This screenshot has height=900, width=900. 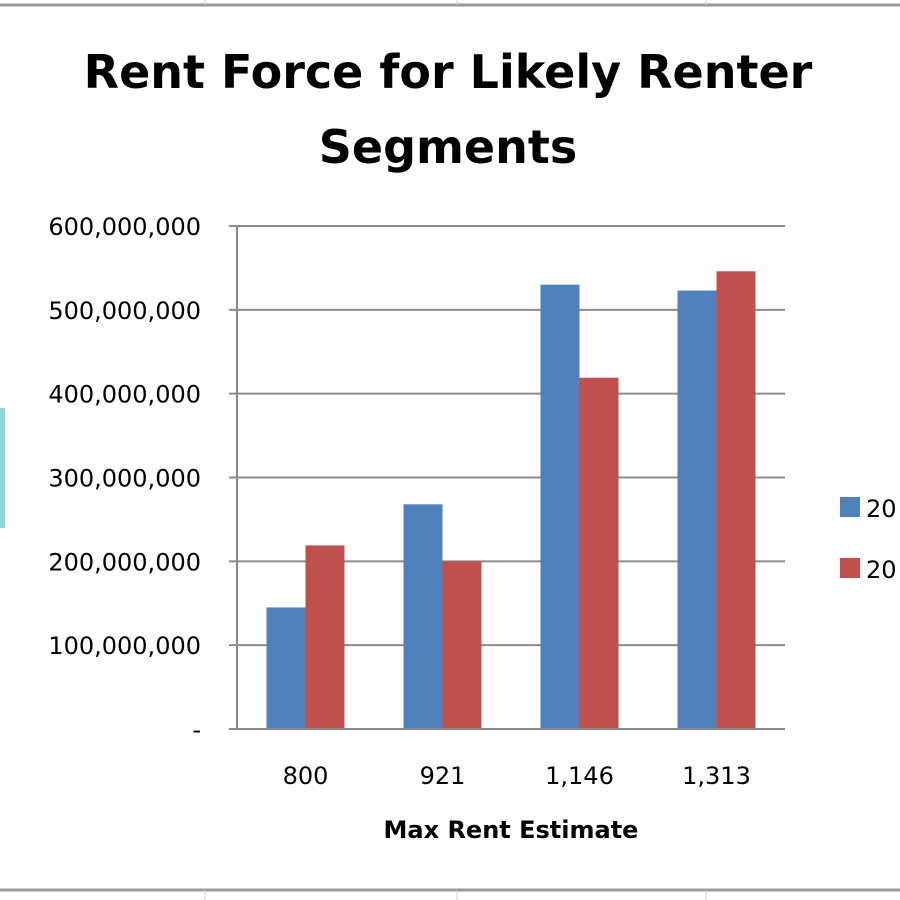 I want to click on x-tick-label-1: 921, so click(x=443, y=776).